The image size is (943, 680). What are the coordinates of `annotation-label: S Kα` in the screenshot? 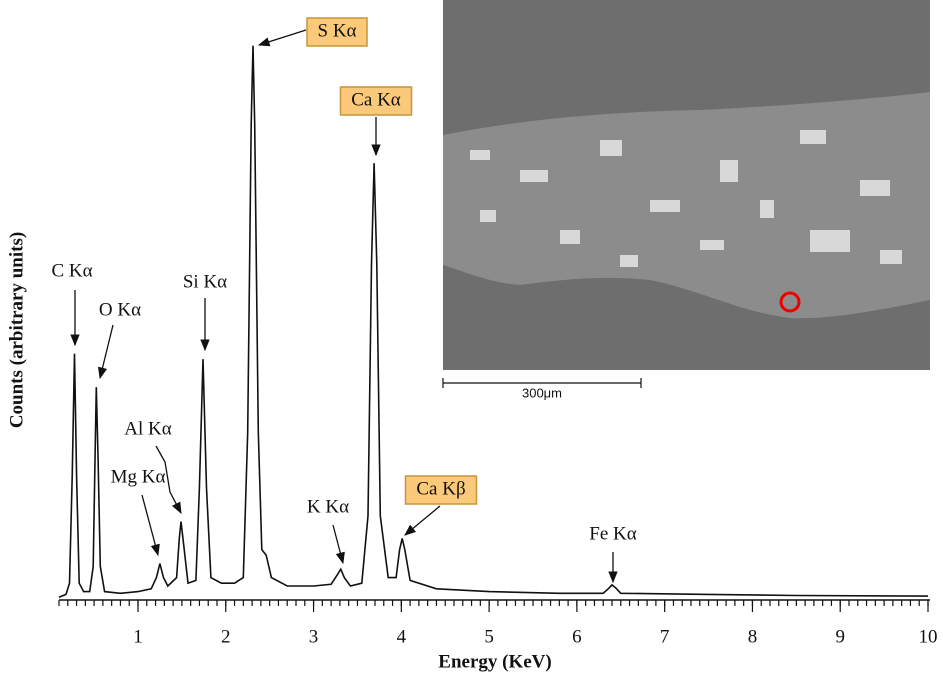 It's located at (337, 30).